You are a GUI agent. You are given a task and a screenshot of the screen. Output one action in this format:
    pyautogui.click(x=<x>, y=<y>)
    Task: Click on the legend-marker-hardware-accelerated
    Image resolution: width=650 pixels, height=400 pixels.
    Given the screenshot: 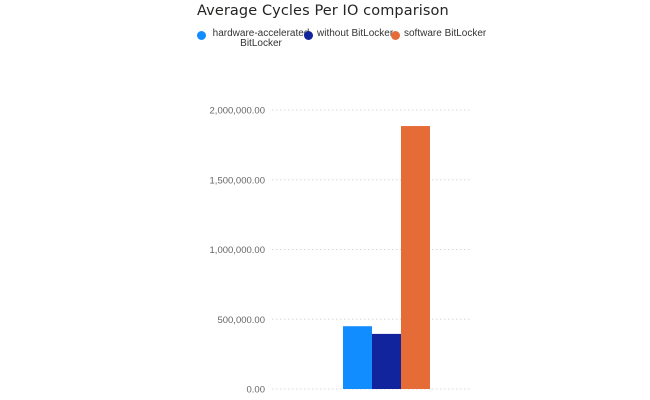 What is the action you would take?
    pyautogui.click(x=201, y=35)
    